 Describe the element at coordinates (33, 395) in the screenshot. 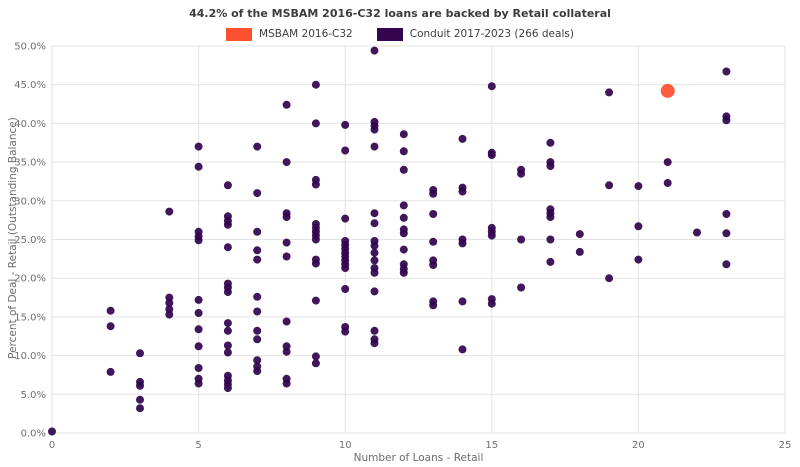

I see `y-tick-label: 5.0%` at that location.